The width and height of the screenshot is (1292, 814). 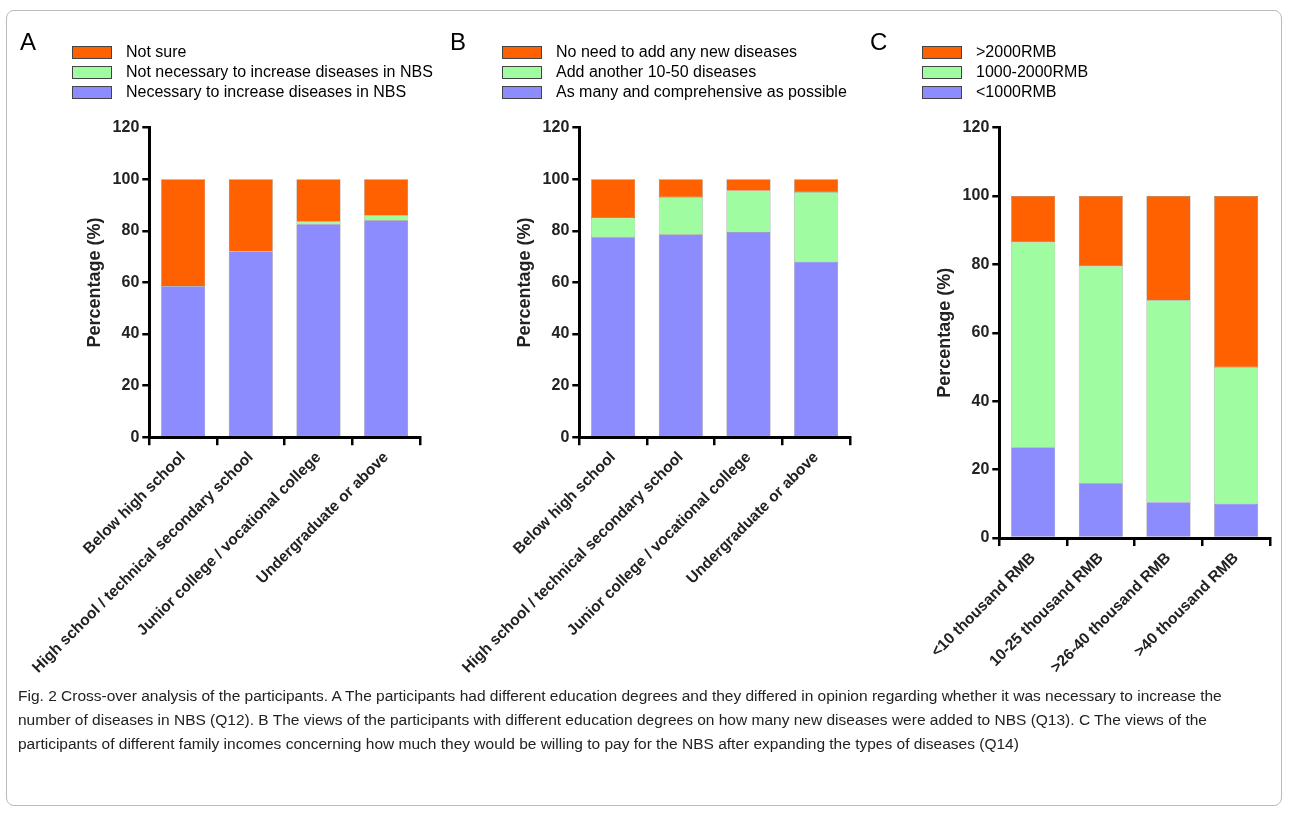 What do you see at coordinates (266, 92) in the screenshot?
I see `legend-label: Necessary to increase diseases in NBS` at bounding box center [266, 92].